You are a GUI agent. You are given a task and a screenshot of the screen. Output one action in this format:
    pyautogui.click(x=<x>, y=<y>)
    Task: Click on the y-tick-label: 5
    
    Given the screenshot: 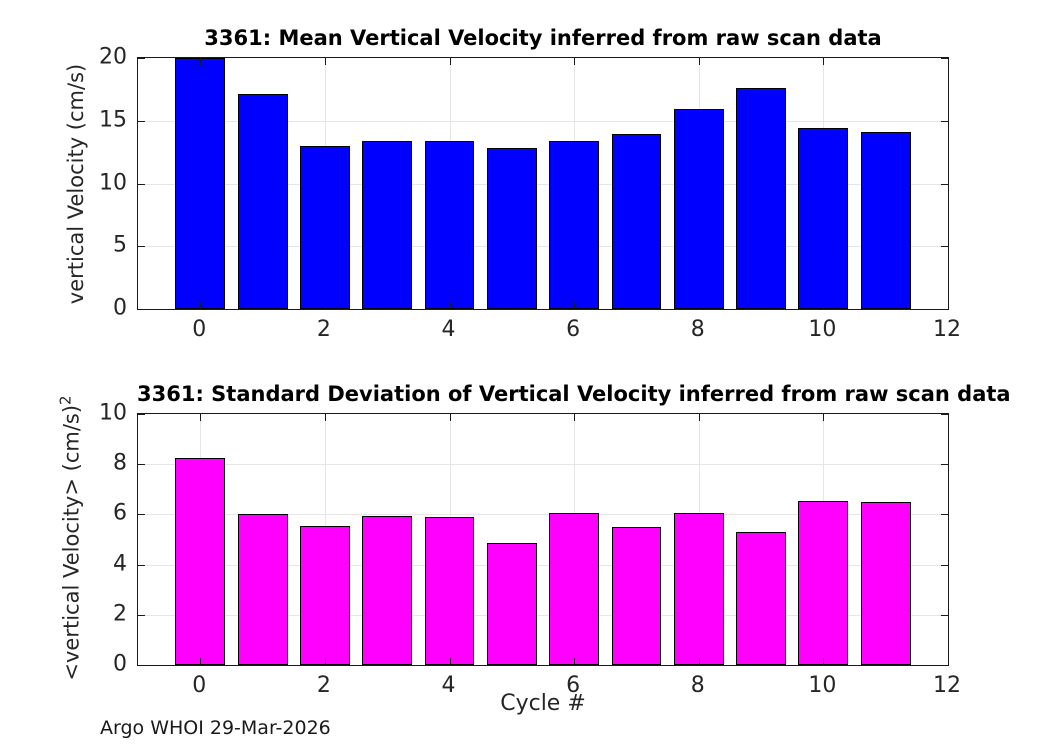 What is the action you would take?
    pyautogui.click(x=120, y=245)
    